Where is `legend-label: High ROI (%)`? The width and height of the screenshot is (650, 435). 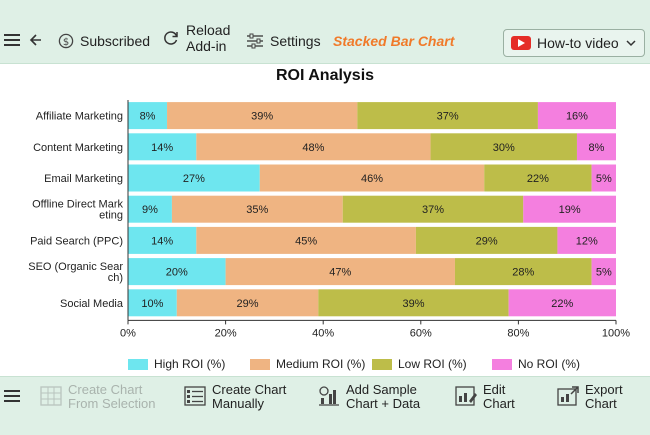
legend-label: High ROI (%) is located at coordinates (190, 364).